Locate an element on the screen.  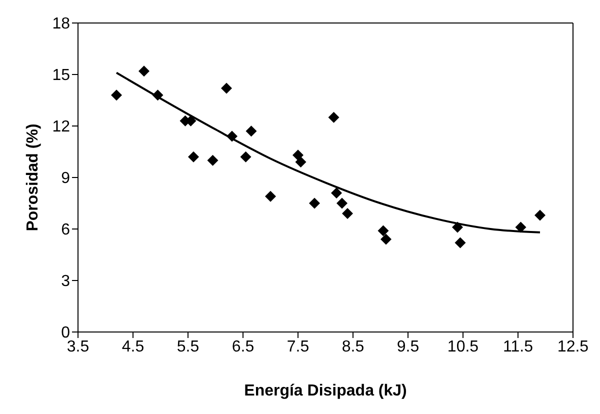
x-tick-label: 10.5 is located at coordinates (463, 347).